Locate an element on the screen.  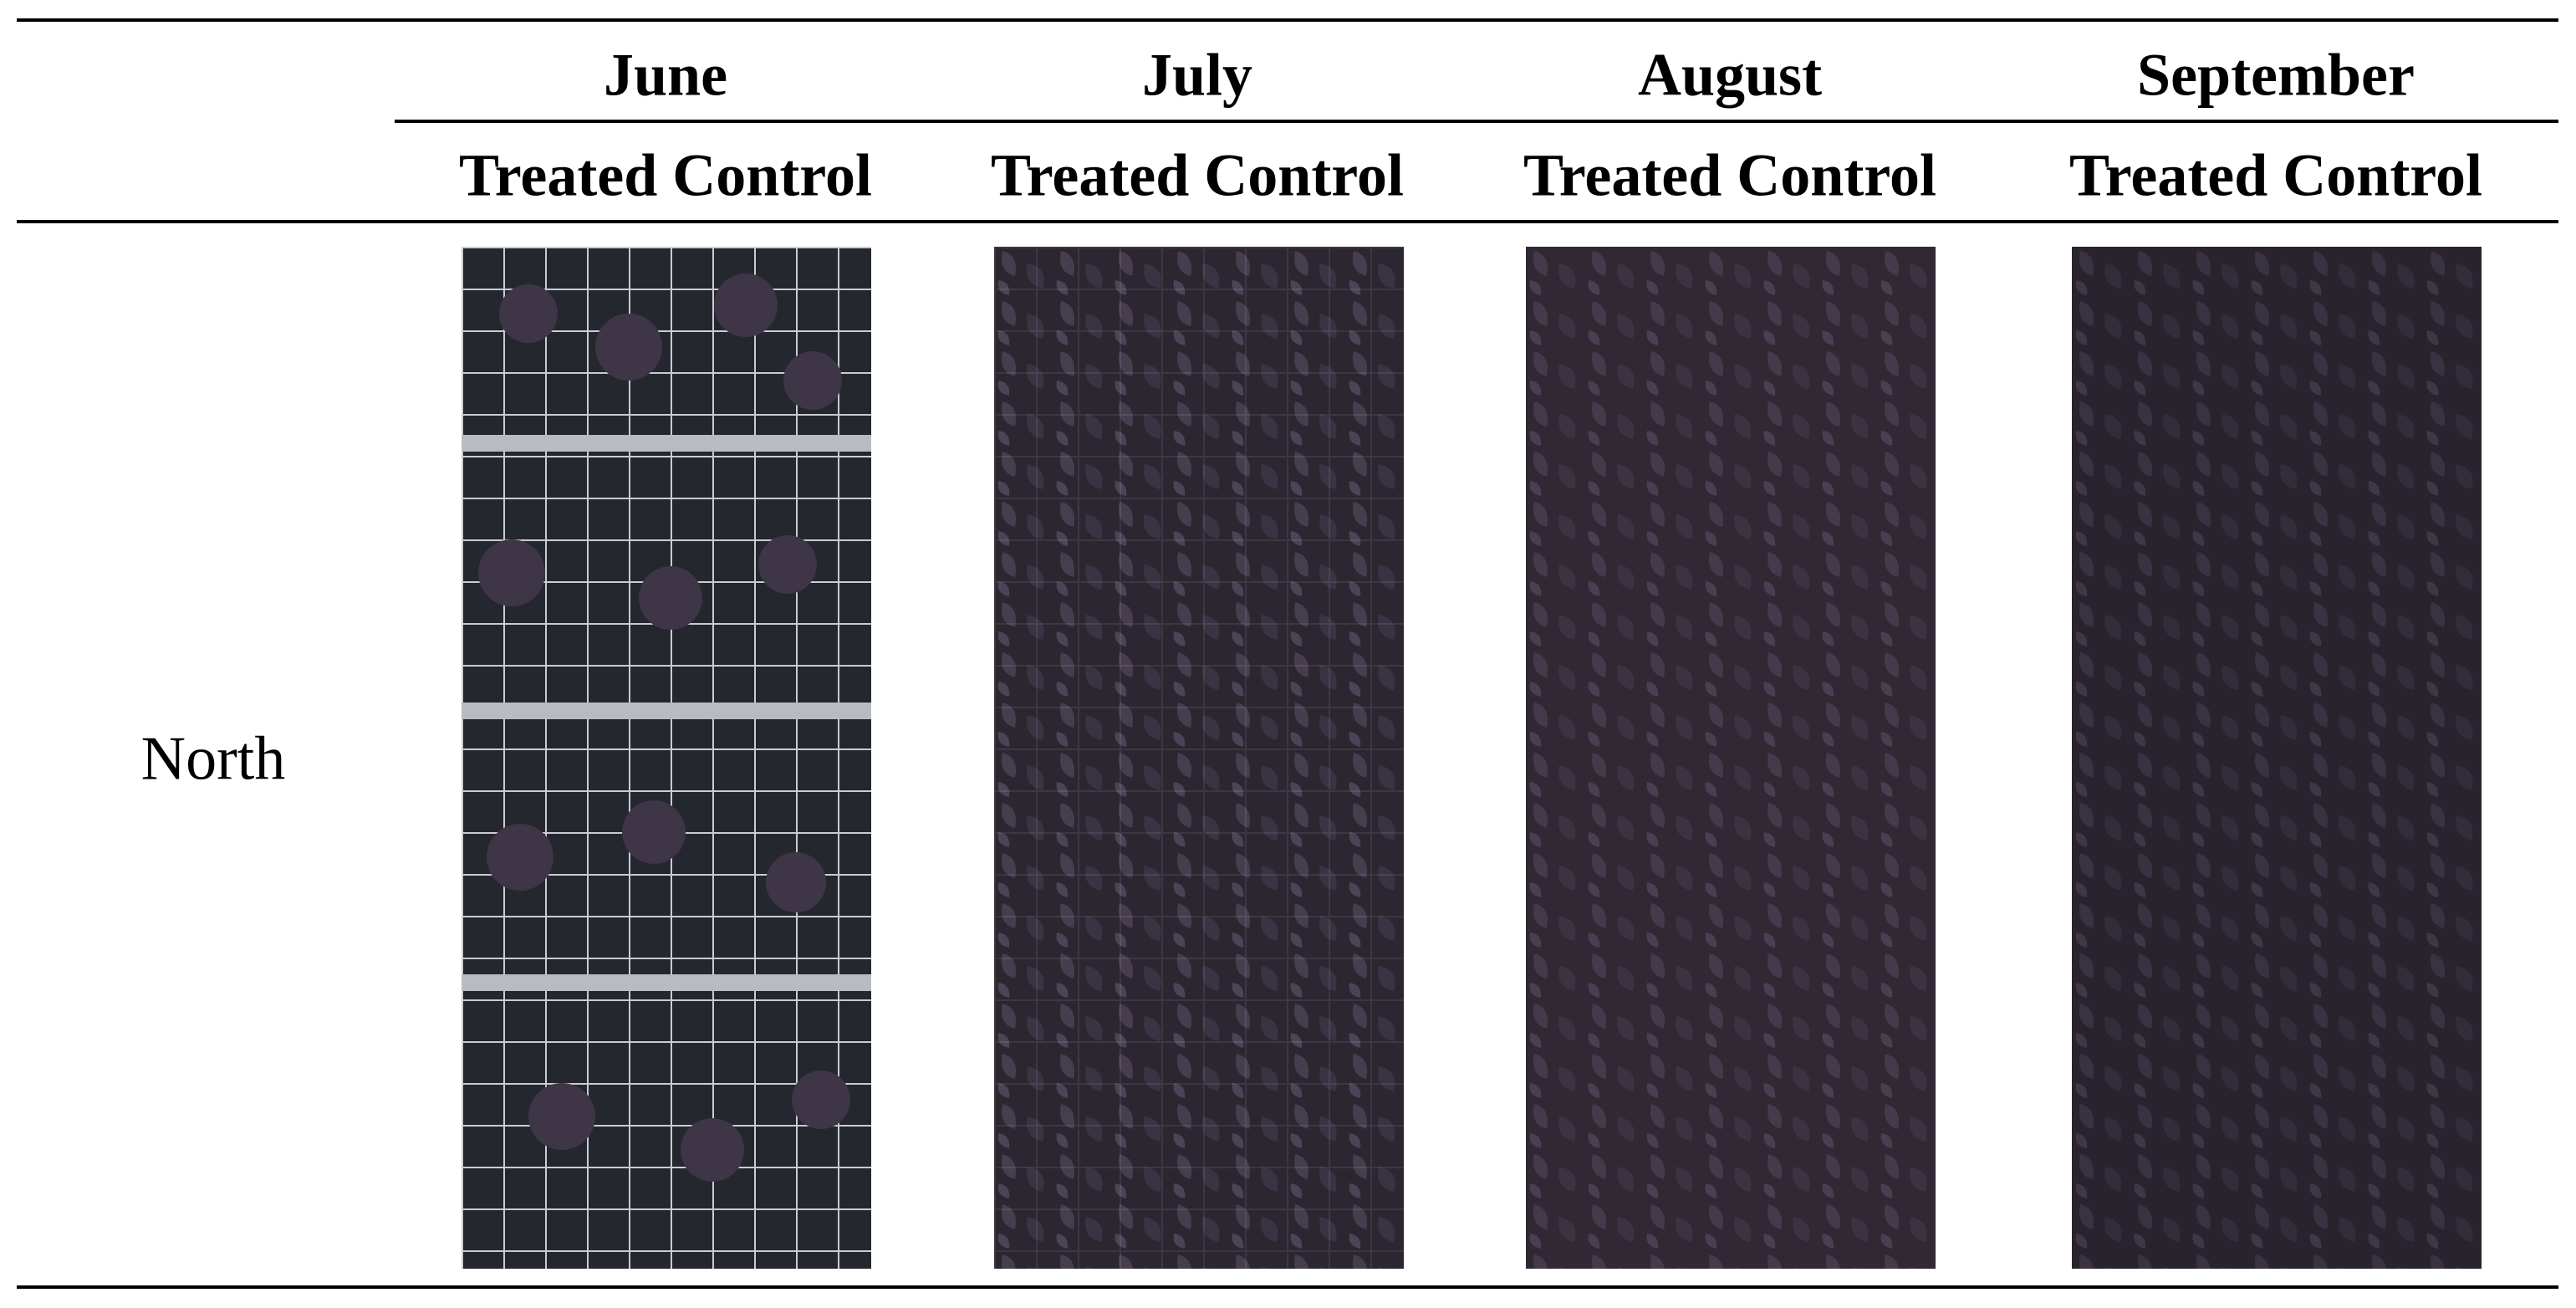
header-rule is located at coordinates (1477, 122).